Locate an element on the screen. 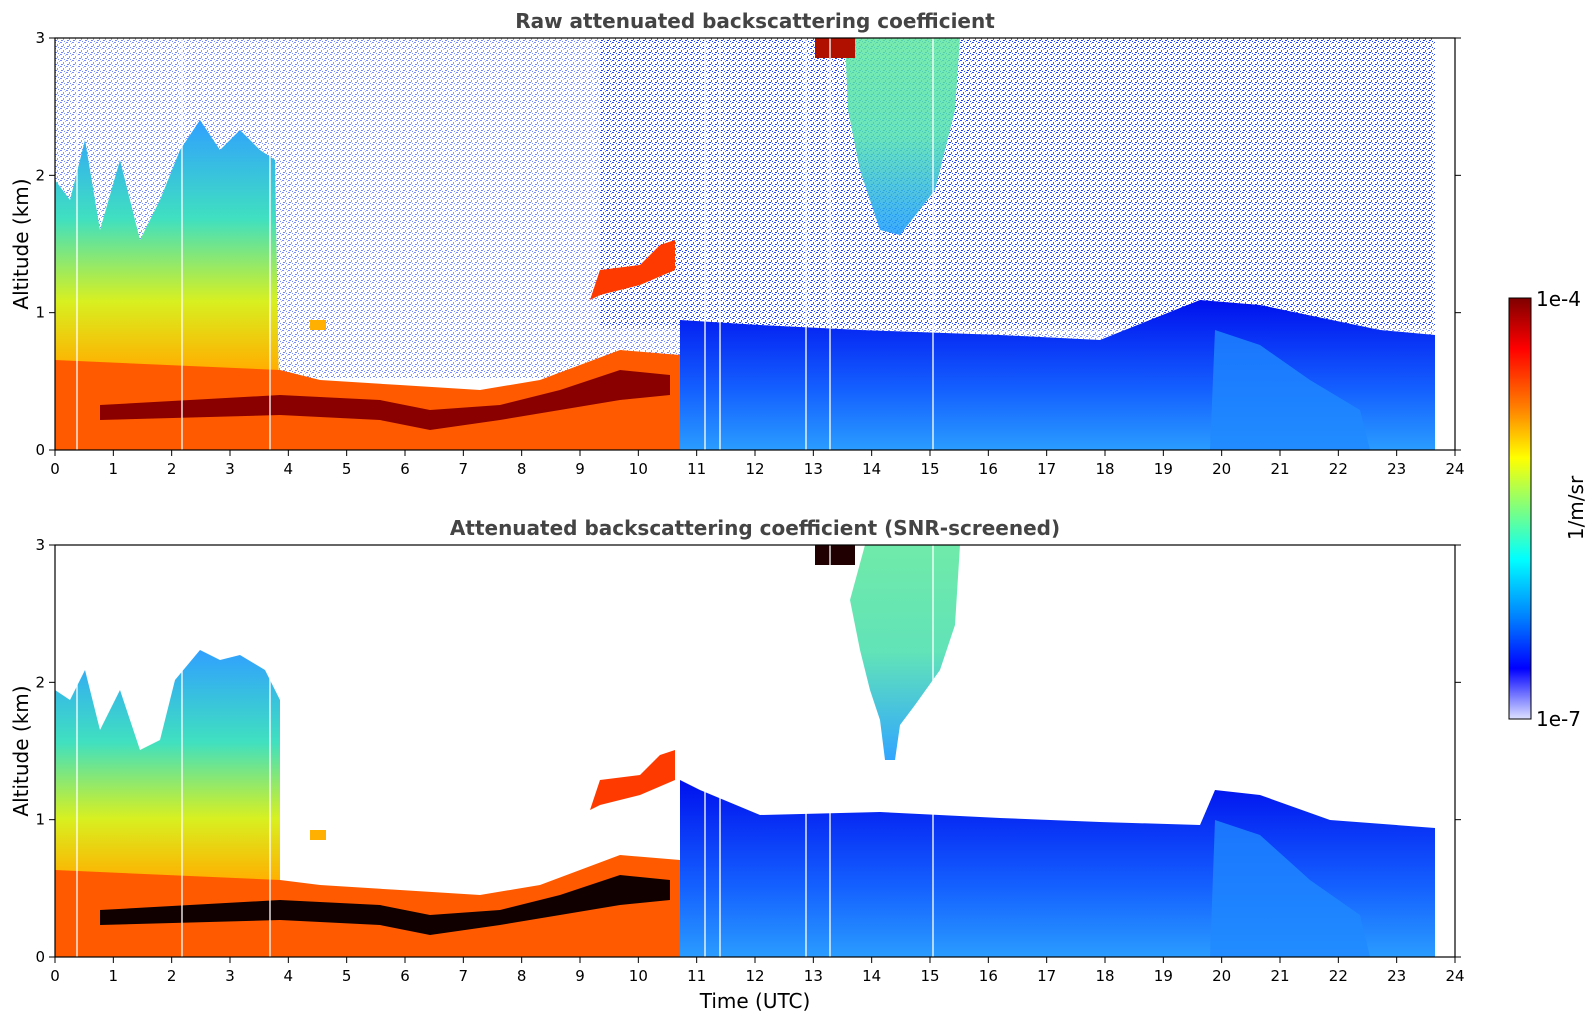 This screenshot has height=1020, width=1595. panel1-ylabel: Altitude (km) is located at coordinates (21, 243).